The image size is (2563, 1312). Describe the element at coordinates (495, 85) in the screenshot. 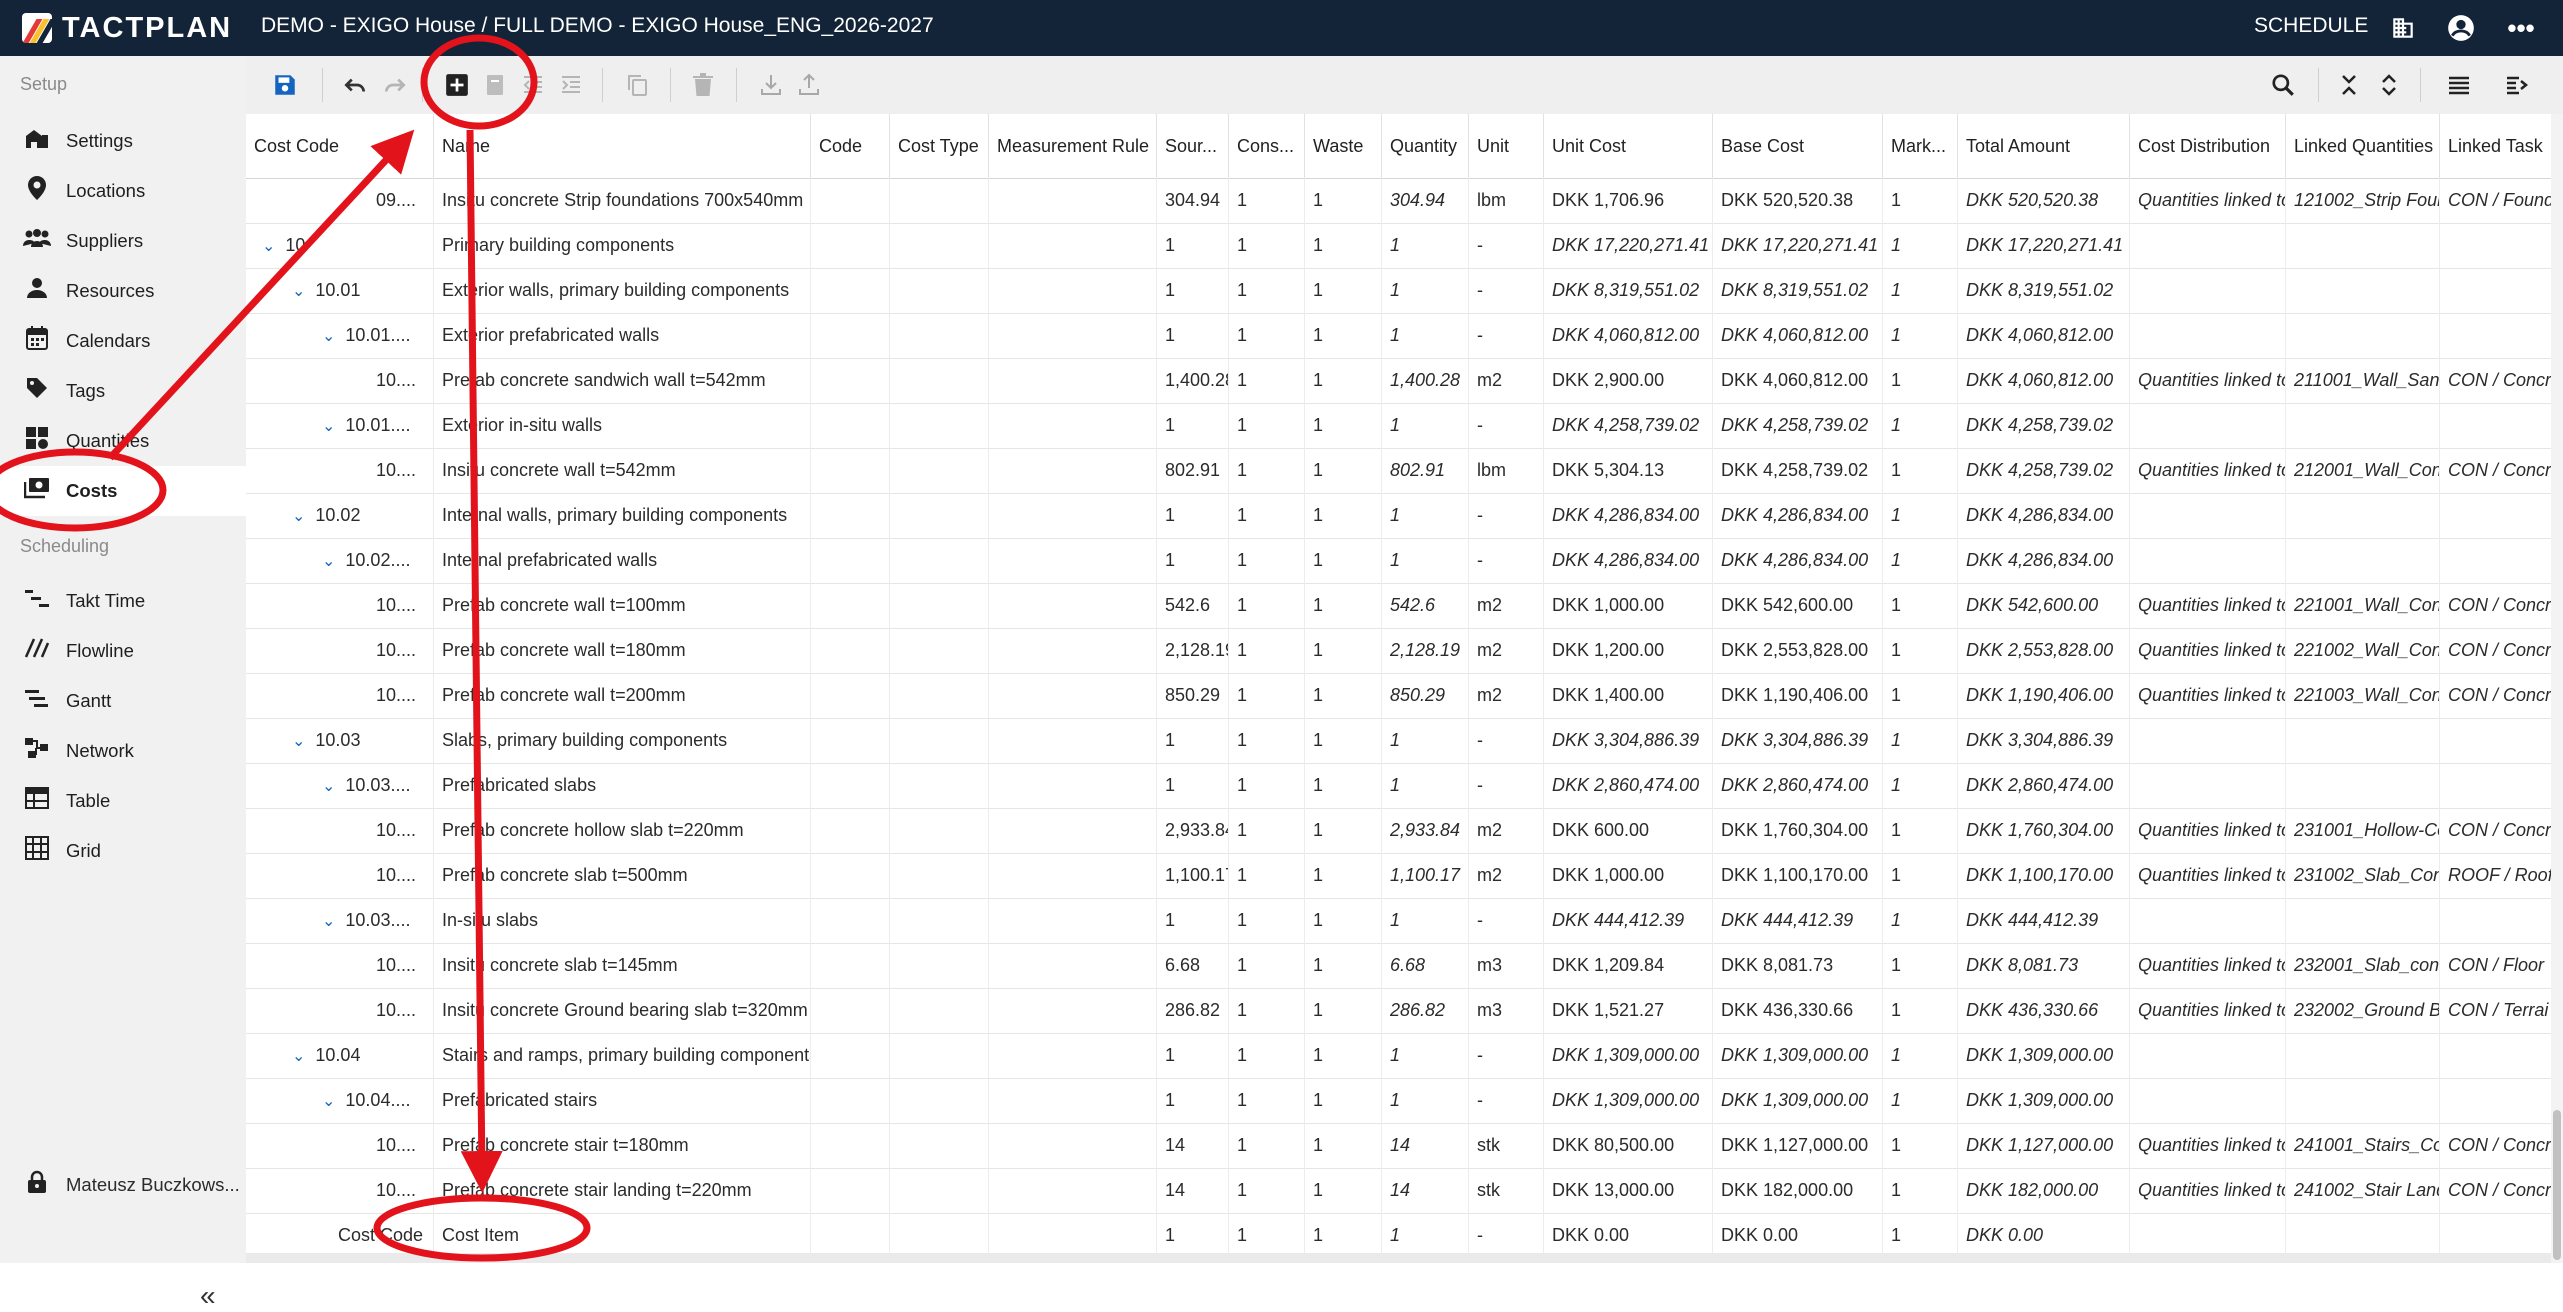

I see `add-child-icon` at that location.